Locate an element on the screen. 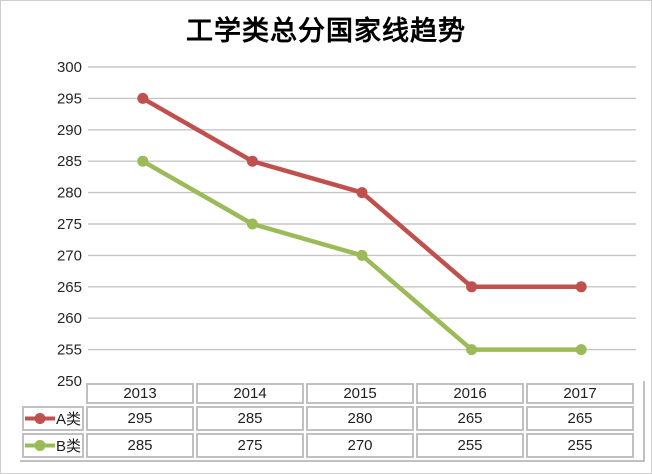  y-axis-tick-label: 300 is located at coordinates (69, 67).